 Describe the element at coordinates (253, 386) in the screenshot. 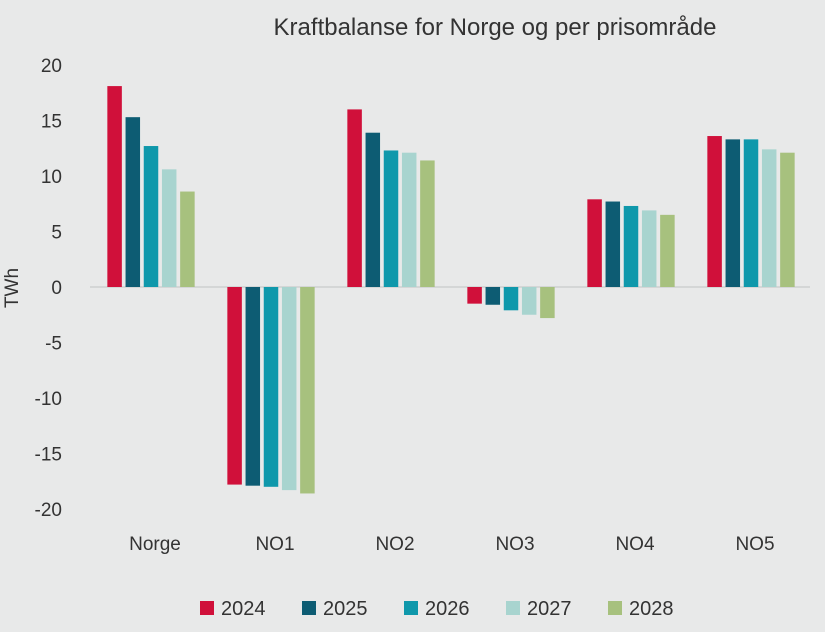

I see `bar-no1-2025` at that location.